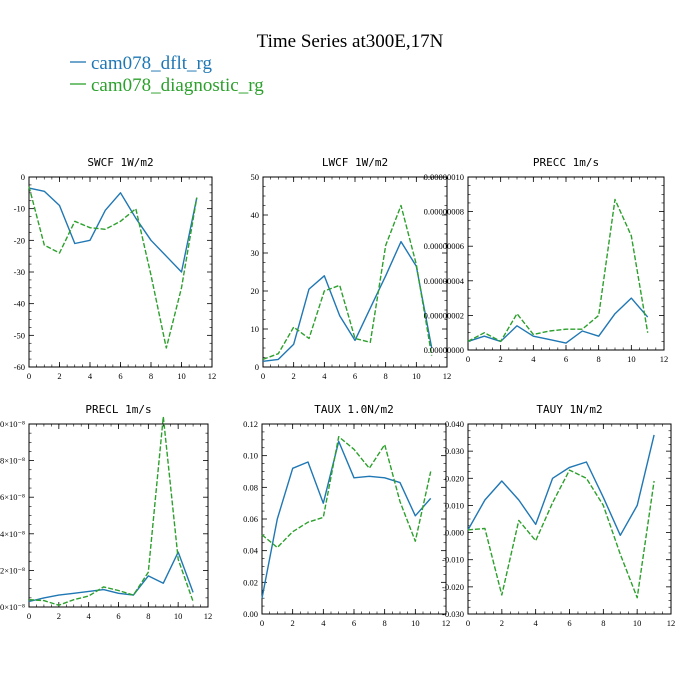 The image size is (700, 700). I want to click on y-tick-label: 0.020, so click(454, 478).